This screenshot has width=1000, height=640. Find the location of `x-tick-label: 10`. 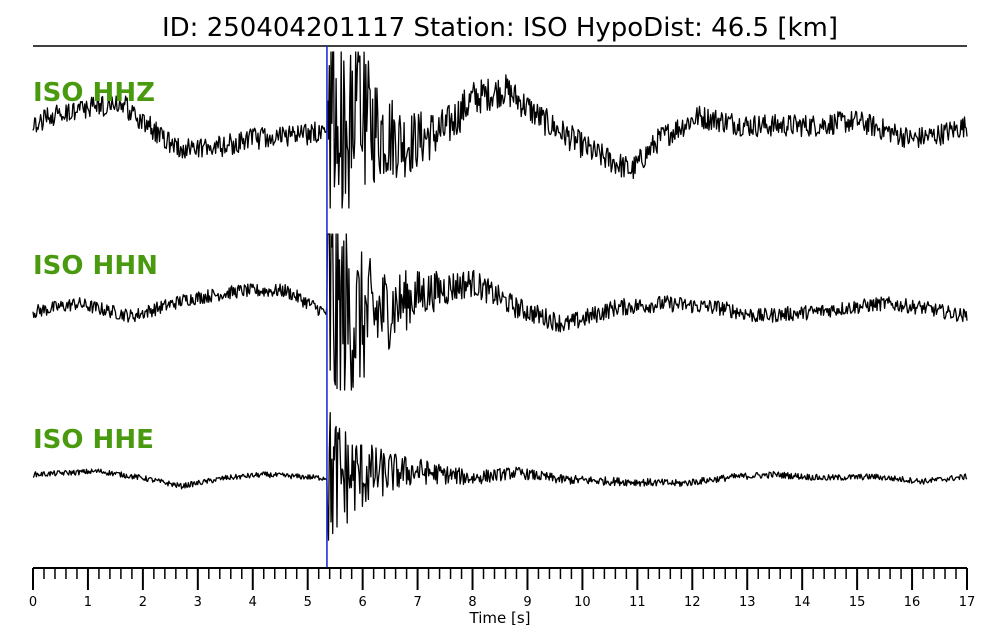

x-tick-label: 10 is located at coordinates (582, 602).